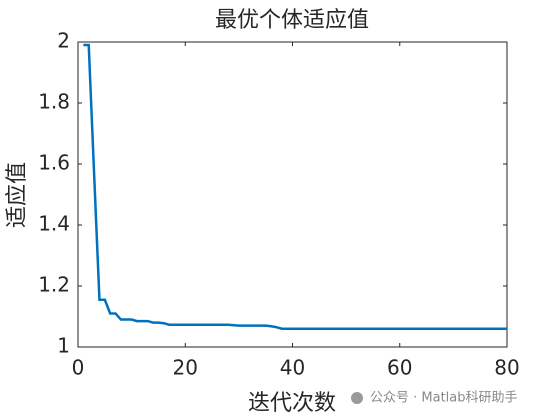  What do you see at coordinates (506, 368) in the screenshot?
I see `x-tick-label: 80` at bounding box center [506, 368].